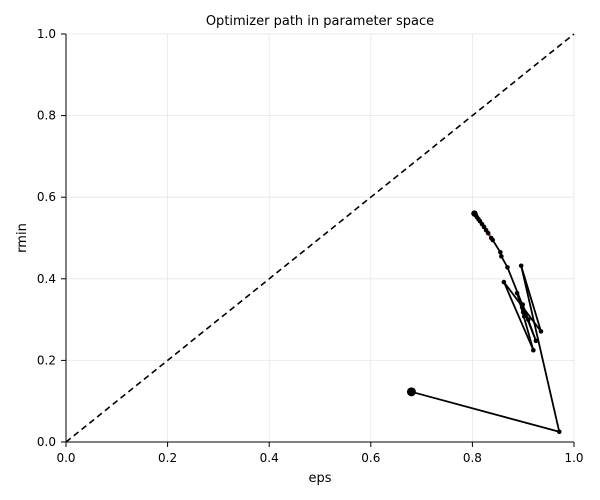 The image size is (600, 500). Describe the element at coordinates (319, 478) in the screenshot. I see `x-axis-label: eps` at that location.